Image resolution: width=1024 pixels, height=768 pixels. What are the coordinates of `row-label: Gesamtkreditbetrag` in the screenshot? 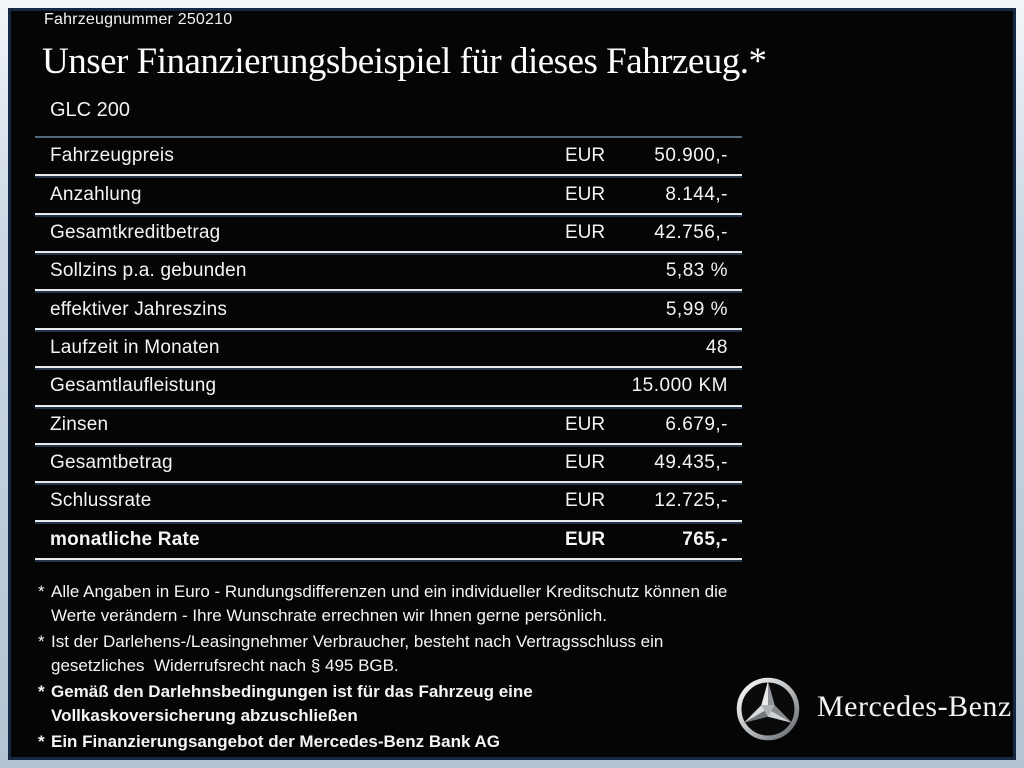 It's located at (135, 232).